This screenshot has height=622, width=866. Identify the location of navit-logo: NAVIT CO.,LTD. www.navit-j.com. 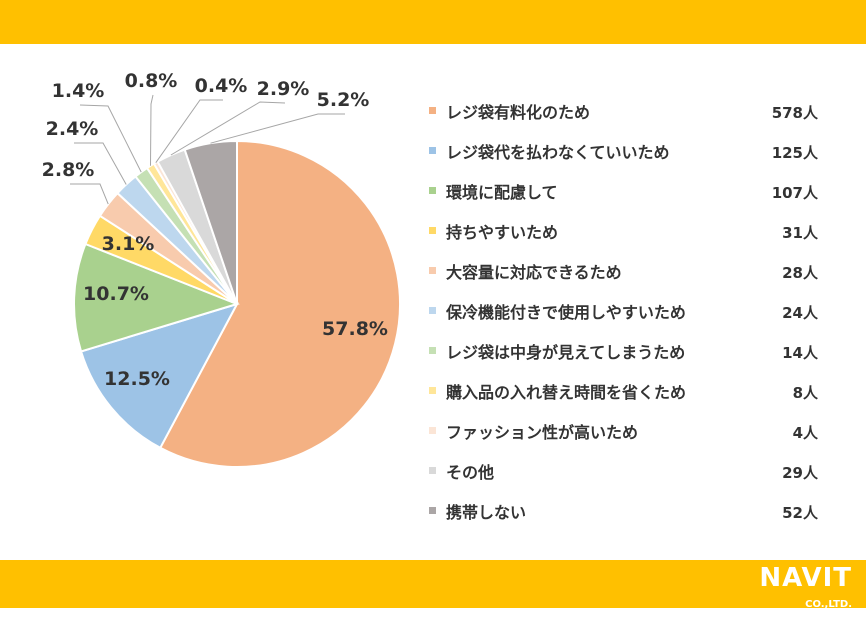
(787, 592).